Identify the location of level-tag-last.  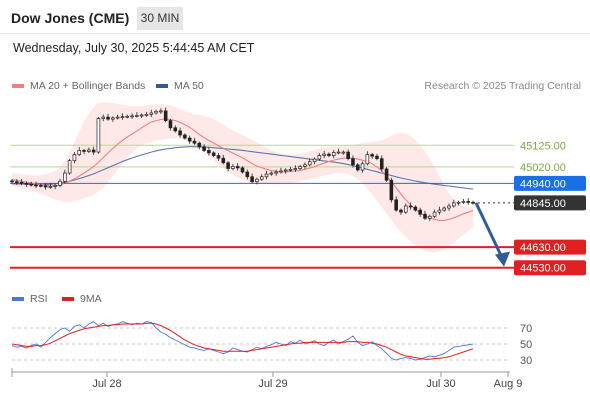
(550, 203).